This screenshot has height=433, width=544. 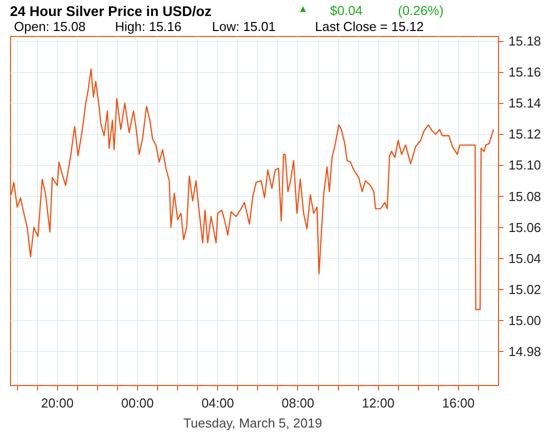 I want to click on chart-title: 24 Hour Silver Price in USD/oz, so click(x=111, y=11).